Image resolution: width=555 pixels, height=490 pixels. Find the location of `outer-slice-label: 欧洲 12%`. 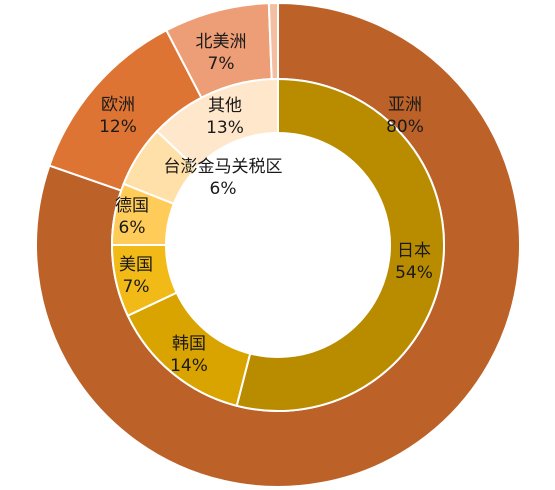

outer-slice-label: 欧洲 12% is located at coordinates (118, 116).